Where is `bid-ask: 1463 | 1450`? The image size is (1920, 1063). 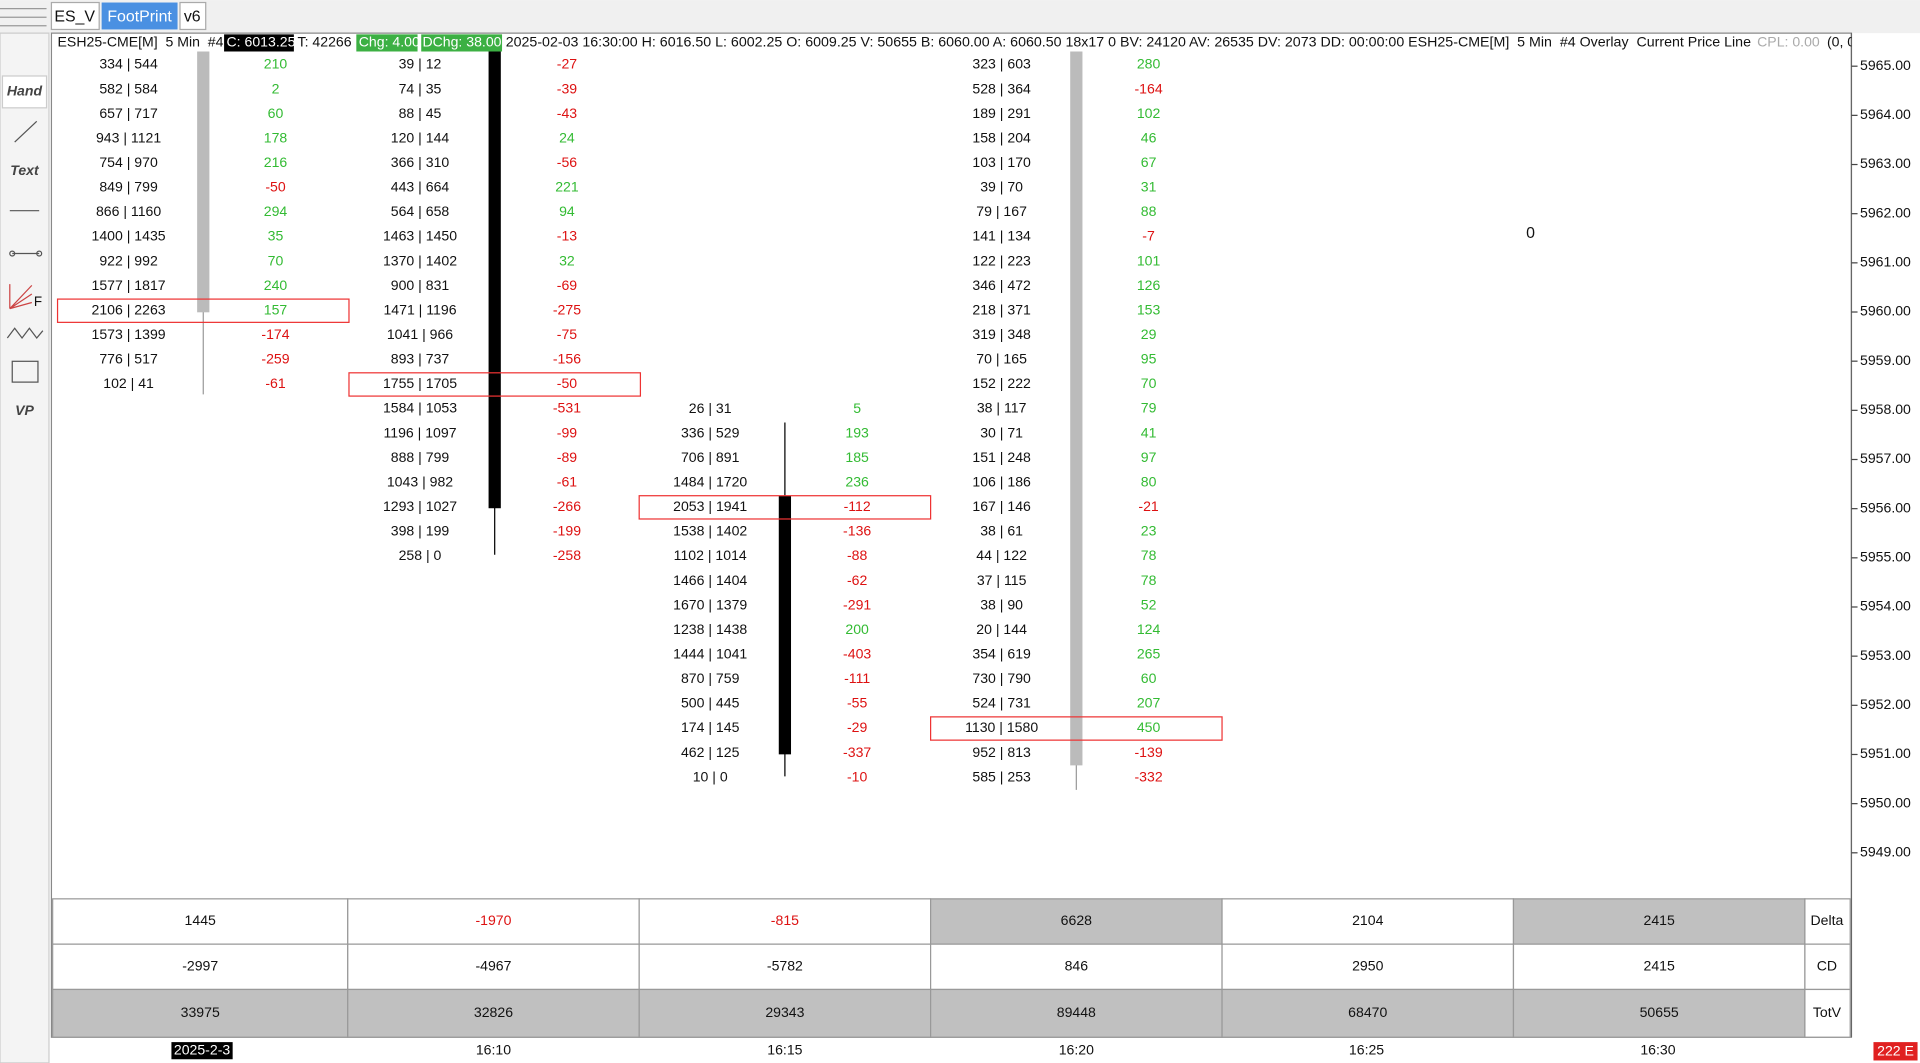 bid-ask: 1463 | 1450 is located at coordinates (420, 236).